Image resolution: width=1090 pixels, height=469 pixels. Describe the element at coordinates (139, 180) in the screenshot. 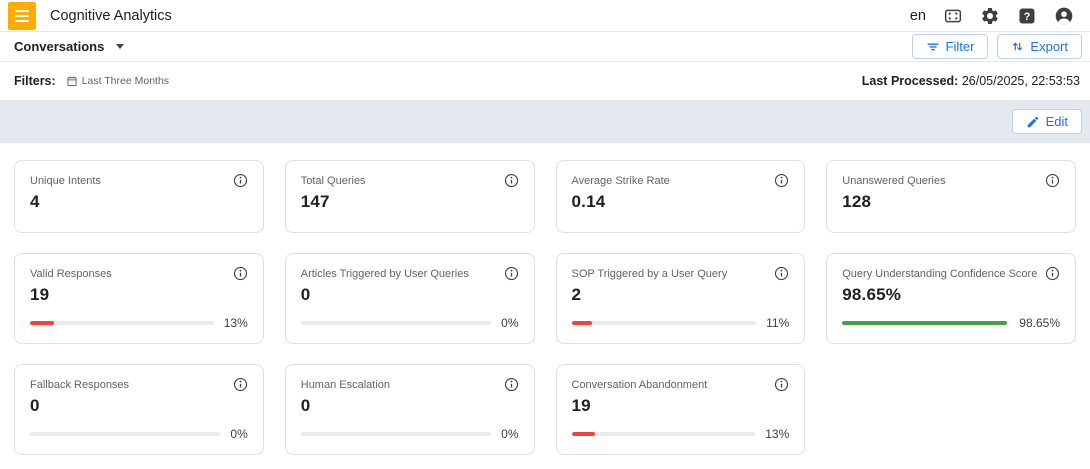

I see `metric-card-header: Unique Intents` at that location.